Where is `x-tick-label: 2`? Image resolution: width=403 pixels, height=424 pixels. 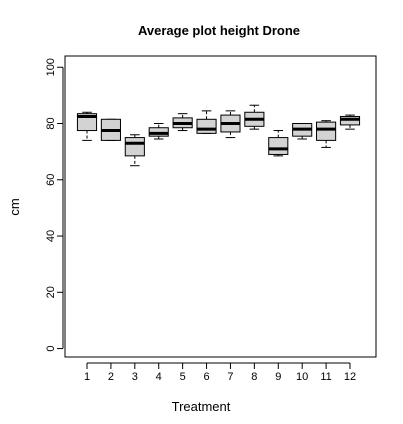
x-tick-label: 2 is located at coordinates (111, 377).